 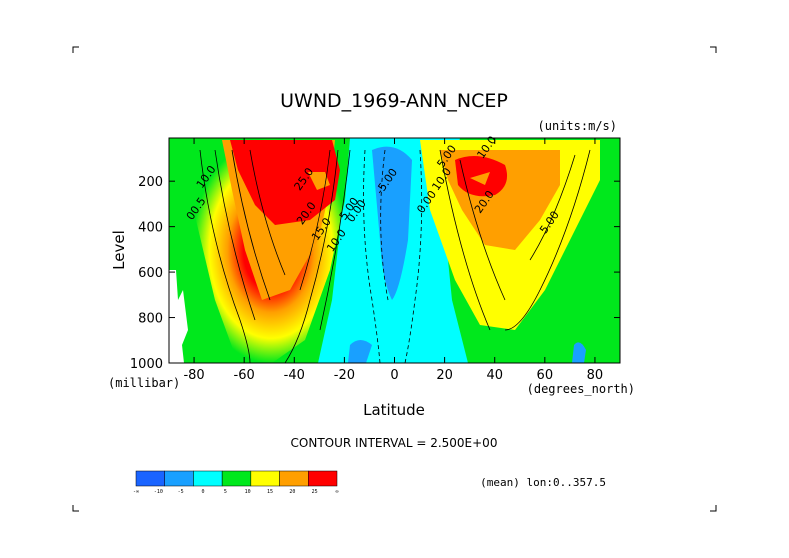 I want to click on colorbar-tick-label: 5, so click(x=225, y=492).